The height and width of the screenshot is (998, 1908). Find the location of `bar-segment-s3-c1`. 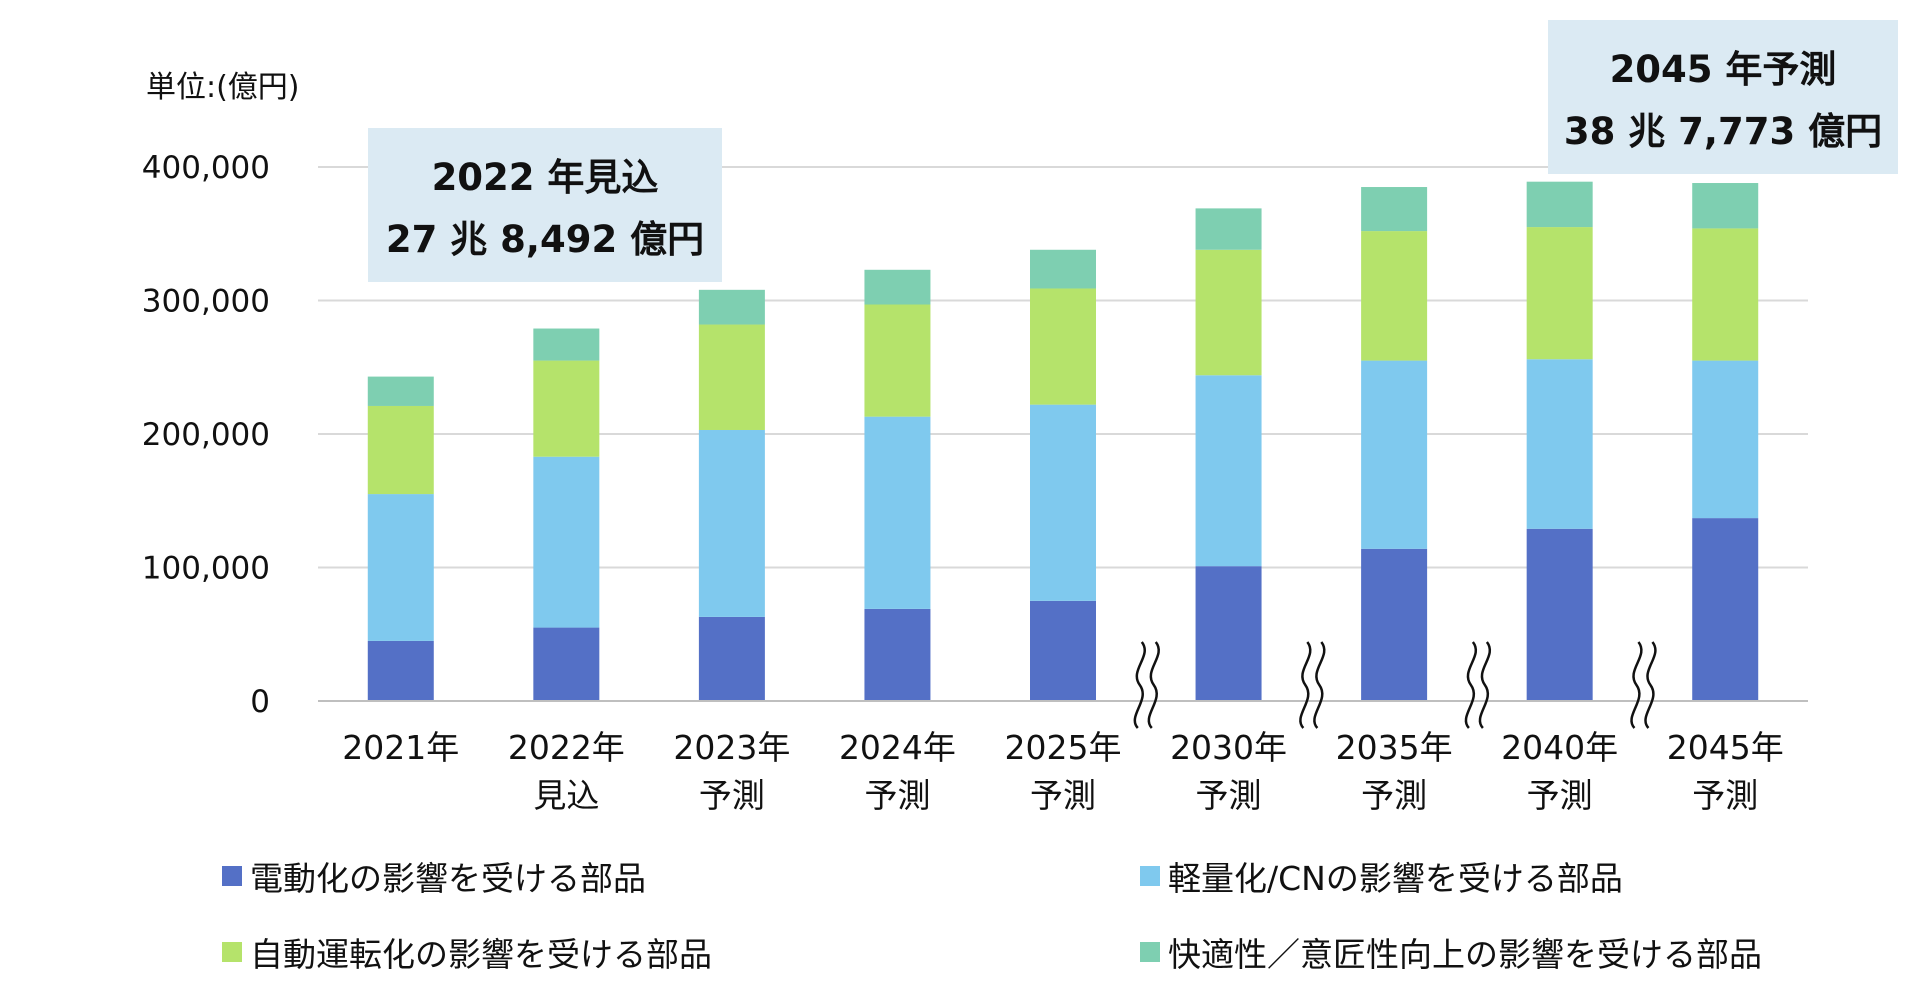

bar-segment-s3-c1 is located at coordinates (566, 344).